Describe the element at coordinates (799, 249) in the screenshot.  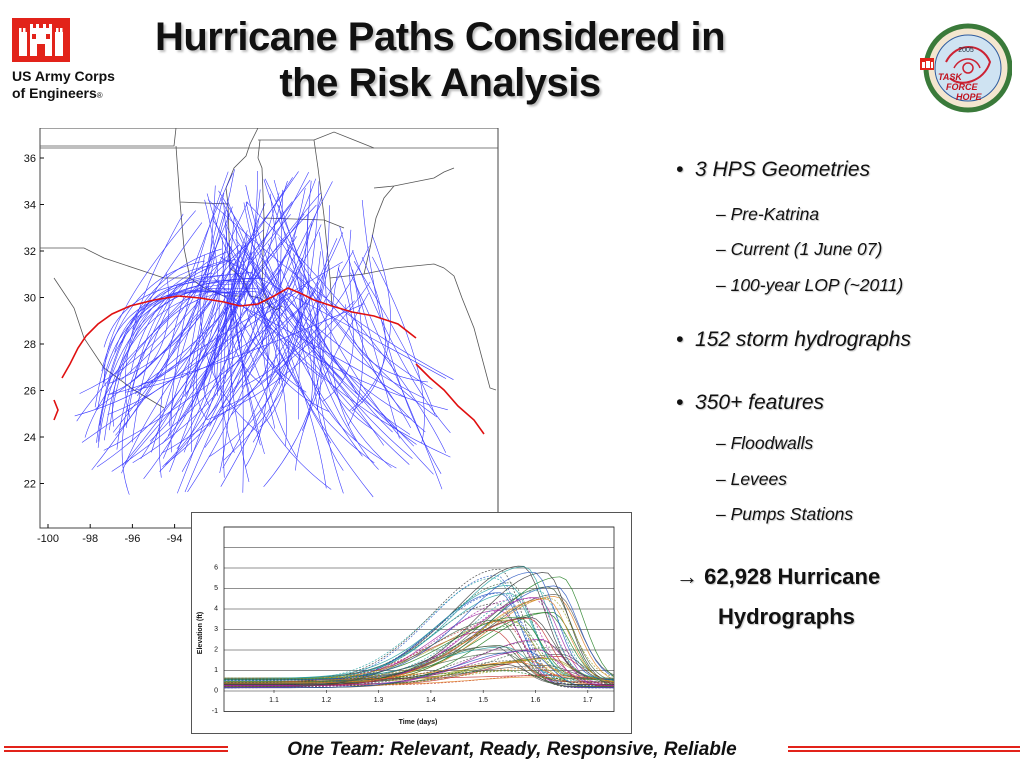
I see `sub-bullet-current: – Current (1 June 07)` at that location.